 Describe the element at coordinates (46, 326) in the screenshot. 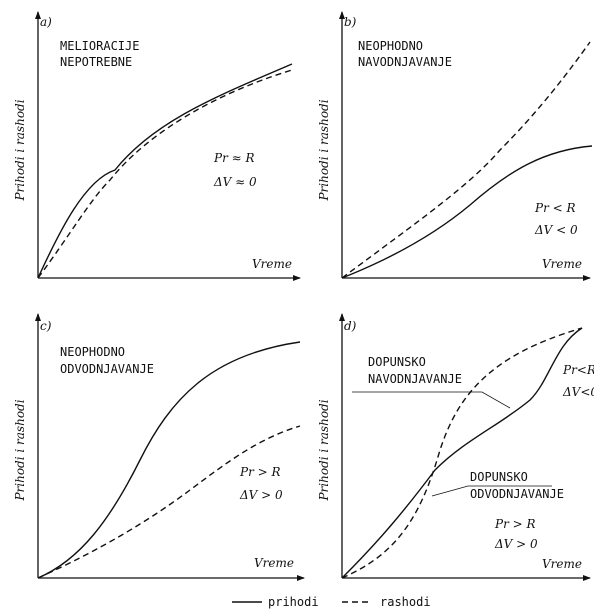

I see `panel-c-letter: c)` at that location.